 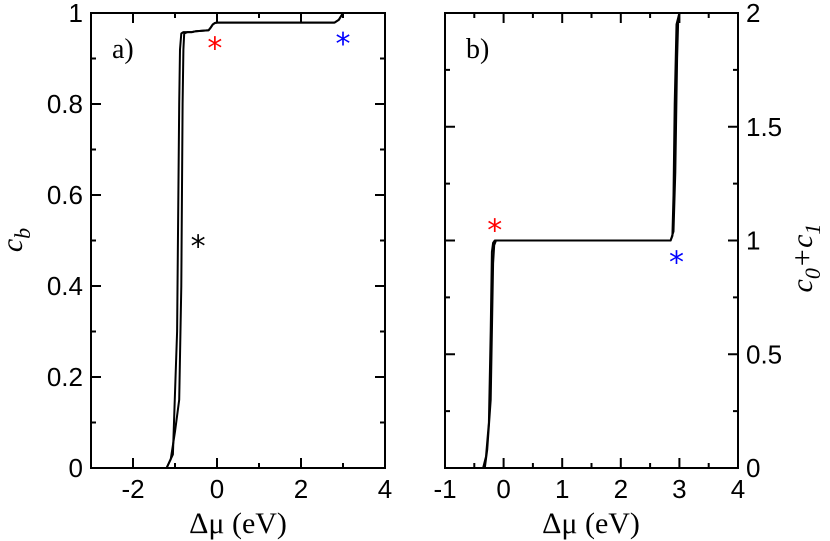 I want to click on xtick-label: -1, so click(x=444, y=489).